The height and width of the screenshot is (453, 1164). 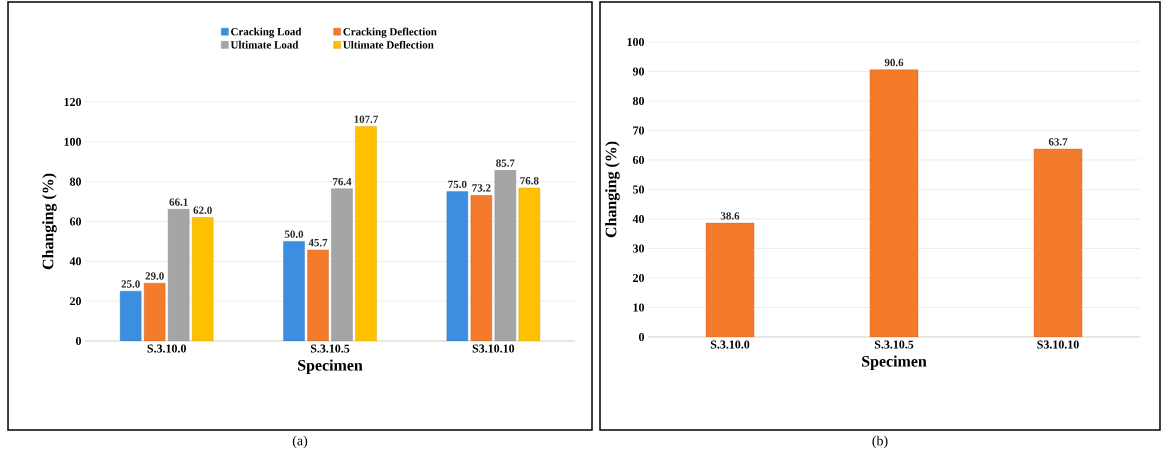 I want to click on data-label: 66.1, so click(x=178, y=202).